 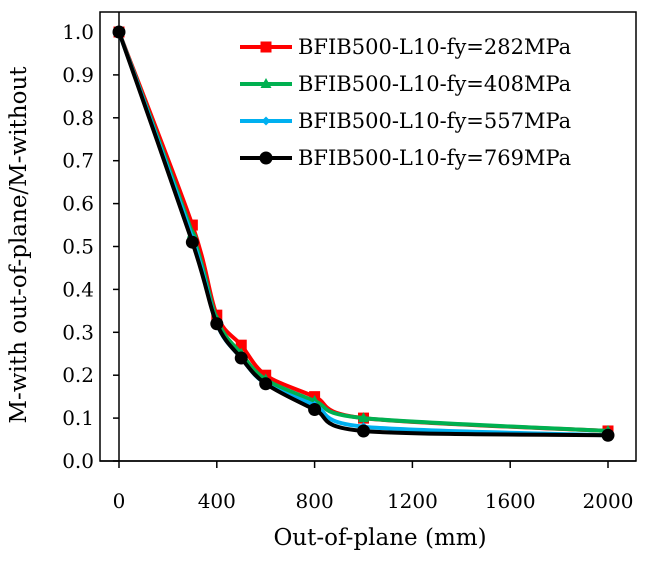 What do you see at coordinates (78, 418) in the screenshot?
I see `y-tick-label: 0.1` at bounding box center [78, 418].